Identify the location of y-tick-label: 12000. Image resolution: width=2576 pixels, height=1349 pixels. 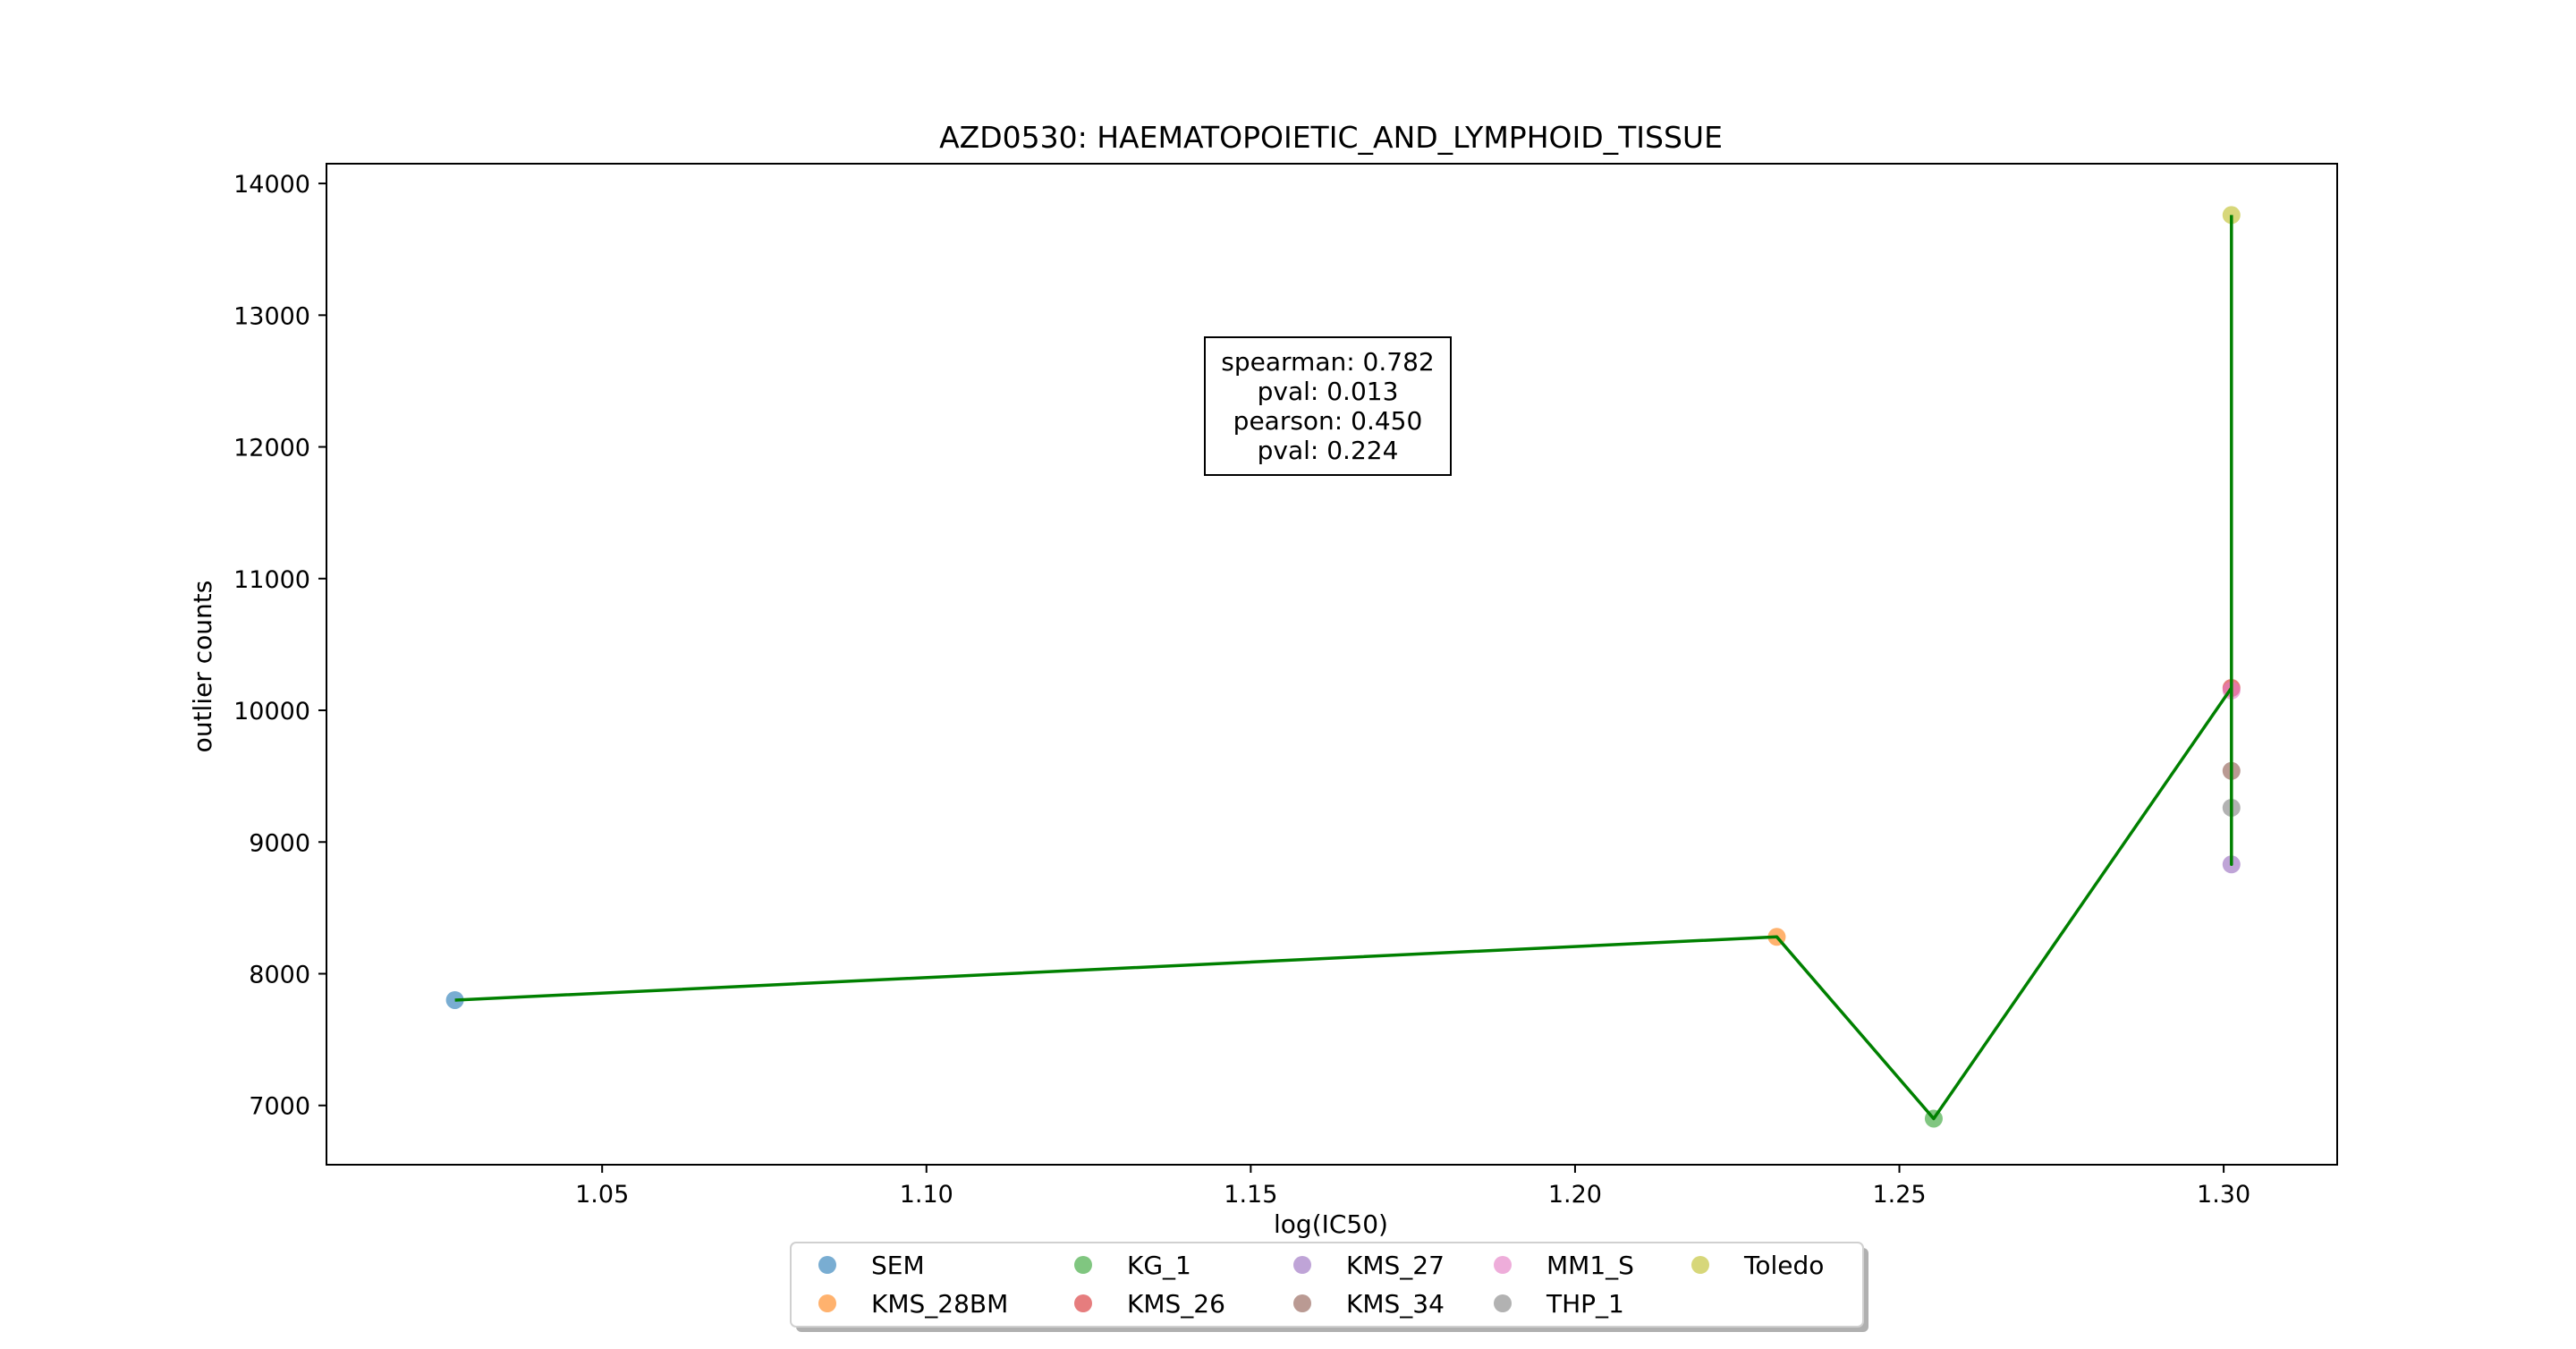
(271, 448).